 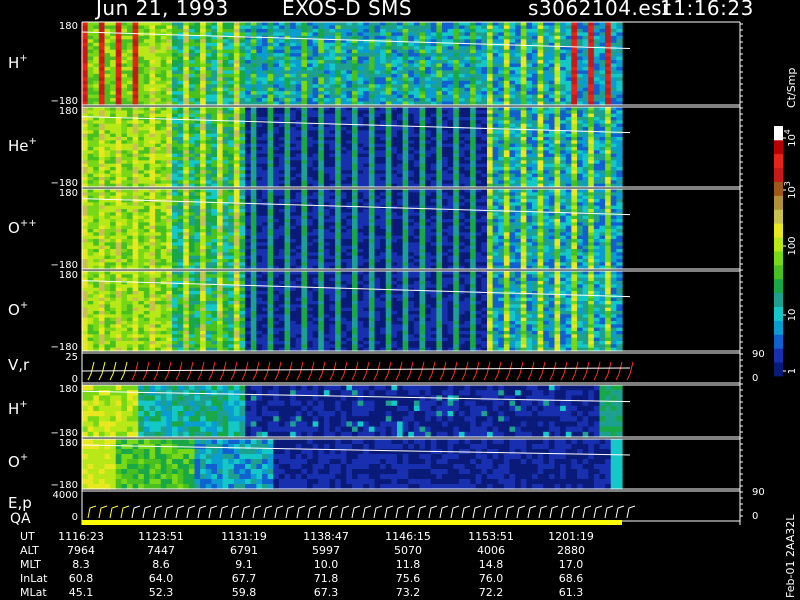 I want to click on panel-he-plus, so click(x=410, y=147).